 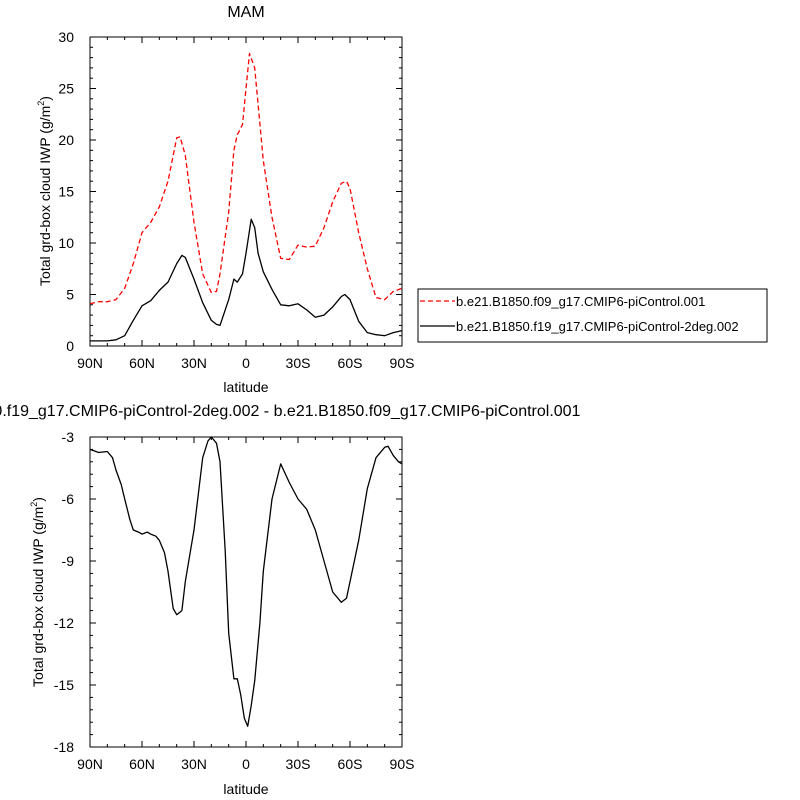 What do you see at coordinates (70, 346) in the screenshot?
I see `y-tick-label: 0` at bounding box center [70, 346].